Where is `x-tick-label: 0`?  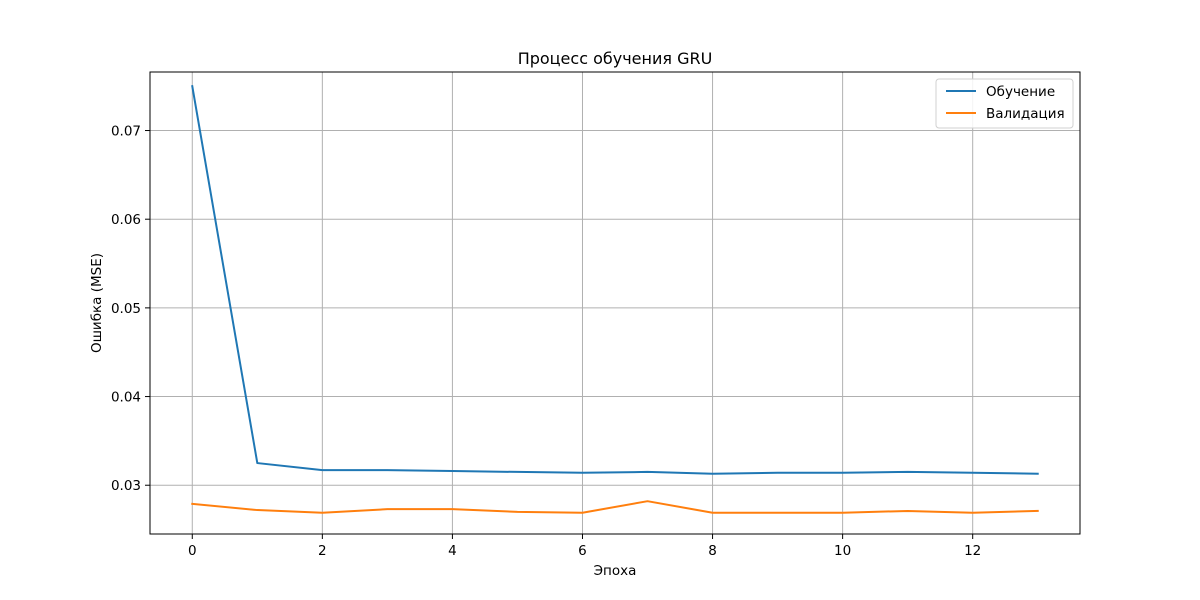
x-tick-label: 0 is located at coordinates (192, 551).